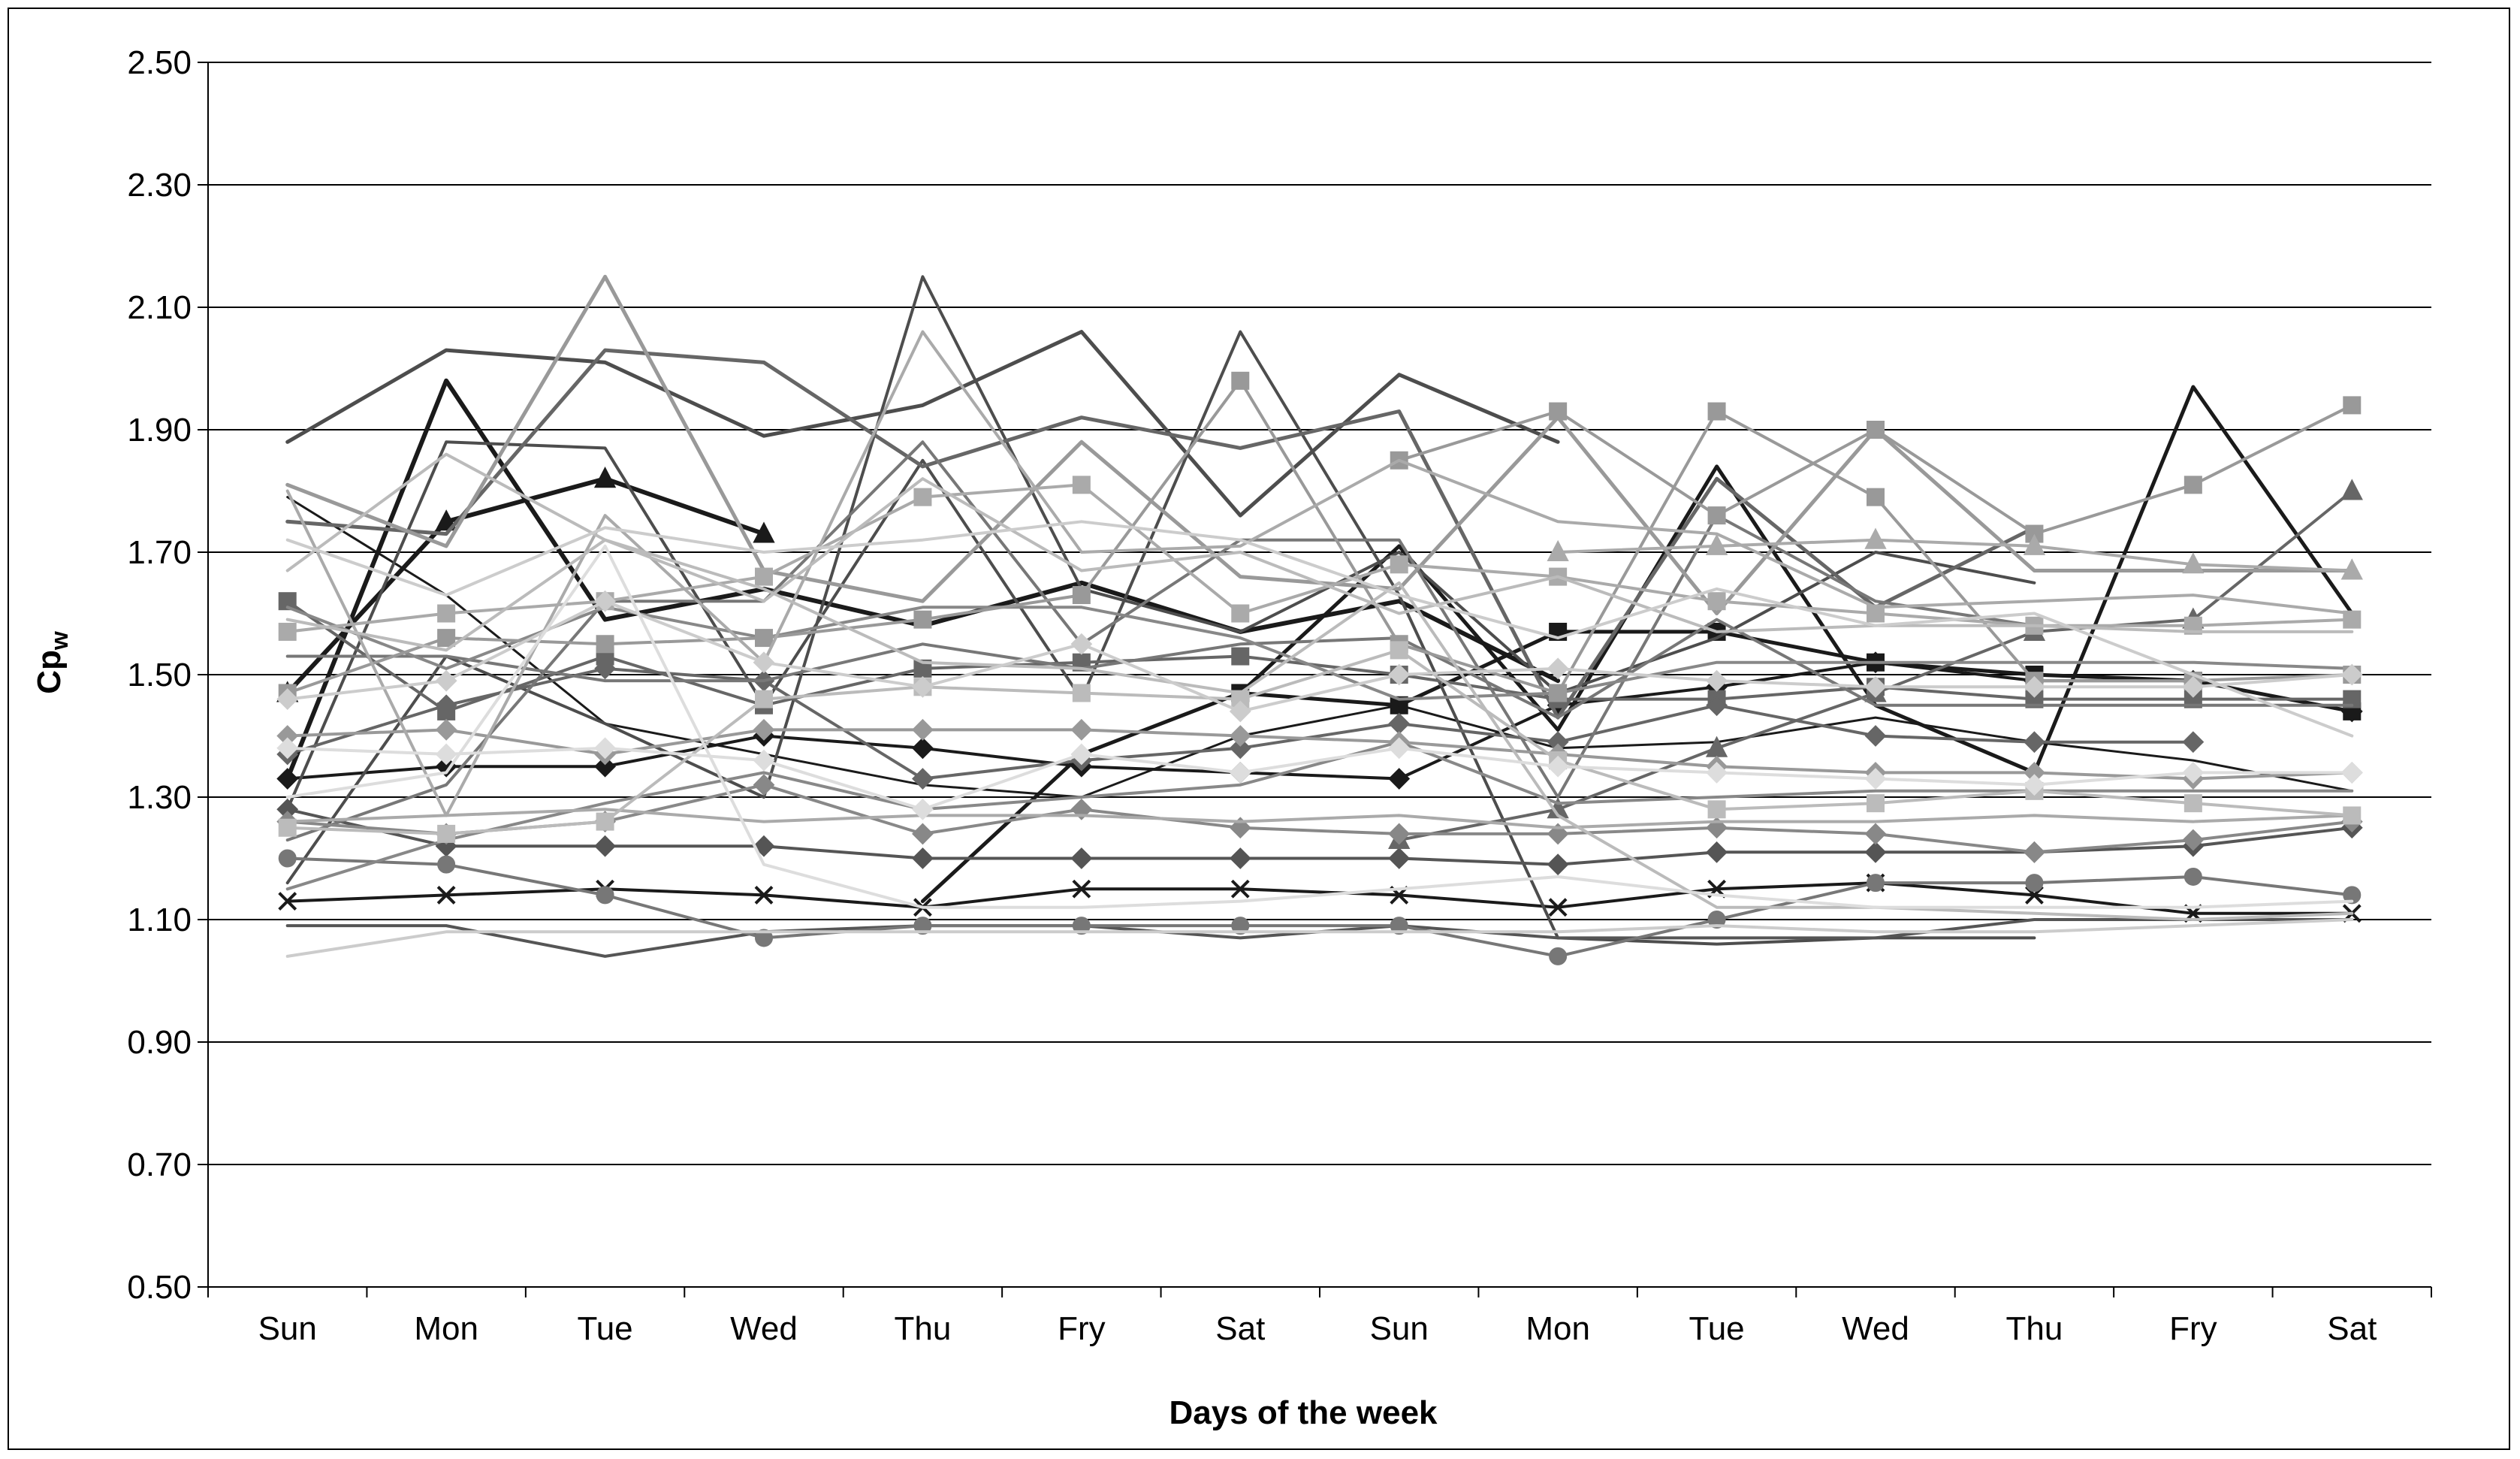 This screenshot has width=2520, height=1459. What do you see at coordinates (1399, 1328) in the screenshot?
I see `x-tick-label: Sun` at bounding box center [1399, 1328].